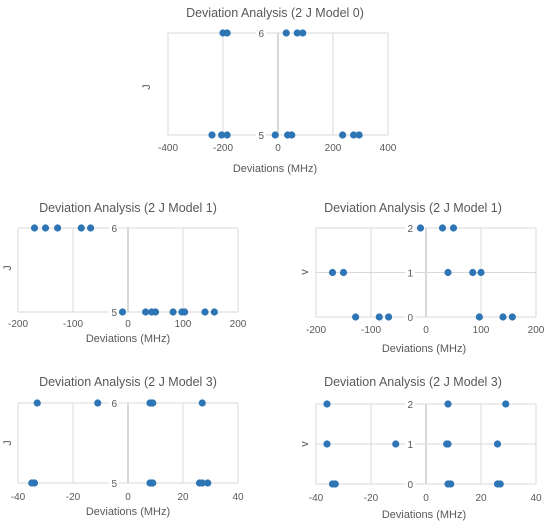 This screenshot has height=528, width=550. I want to click on y-tick-label: 5, so click(261, 136).